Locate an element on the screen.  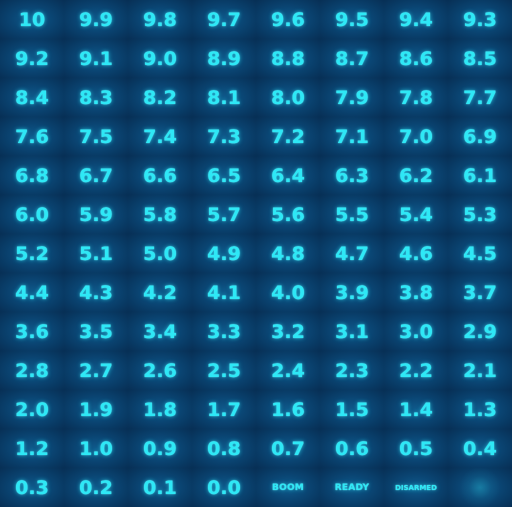
timer-frame-cell: 0.3 is located at coordinates (32, 487).